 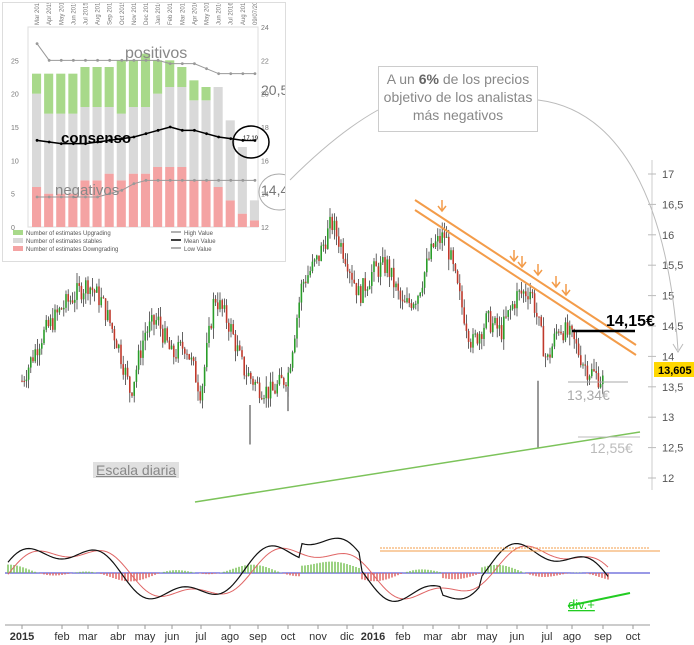 I want to click on x-tick-label: jun, so click(x=172, y=637).